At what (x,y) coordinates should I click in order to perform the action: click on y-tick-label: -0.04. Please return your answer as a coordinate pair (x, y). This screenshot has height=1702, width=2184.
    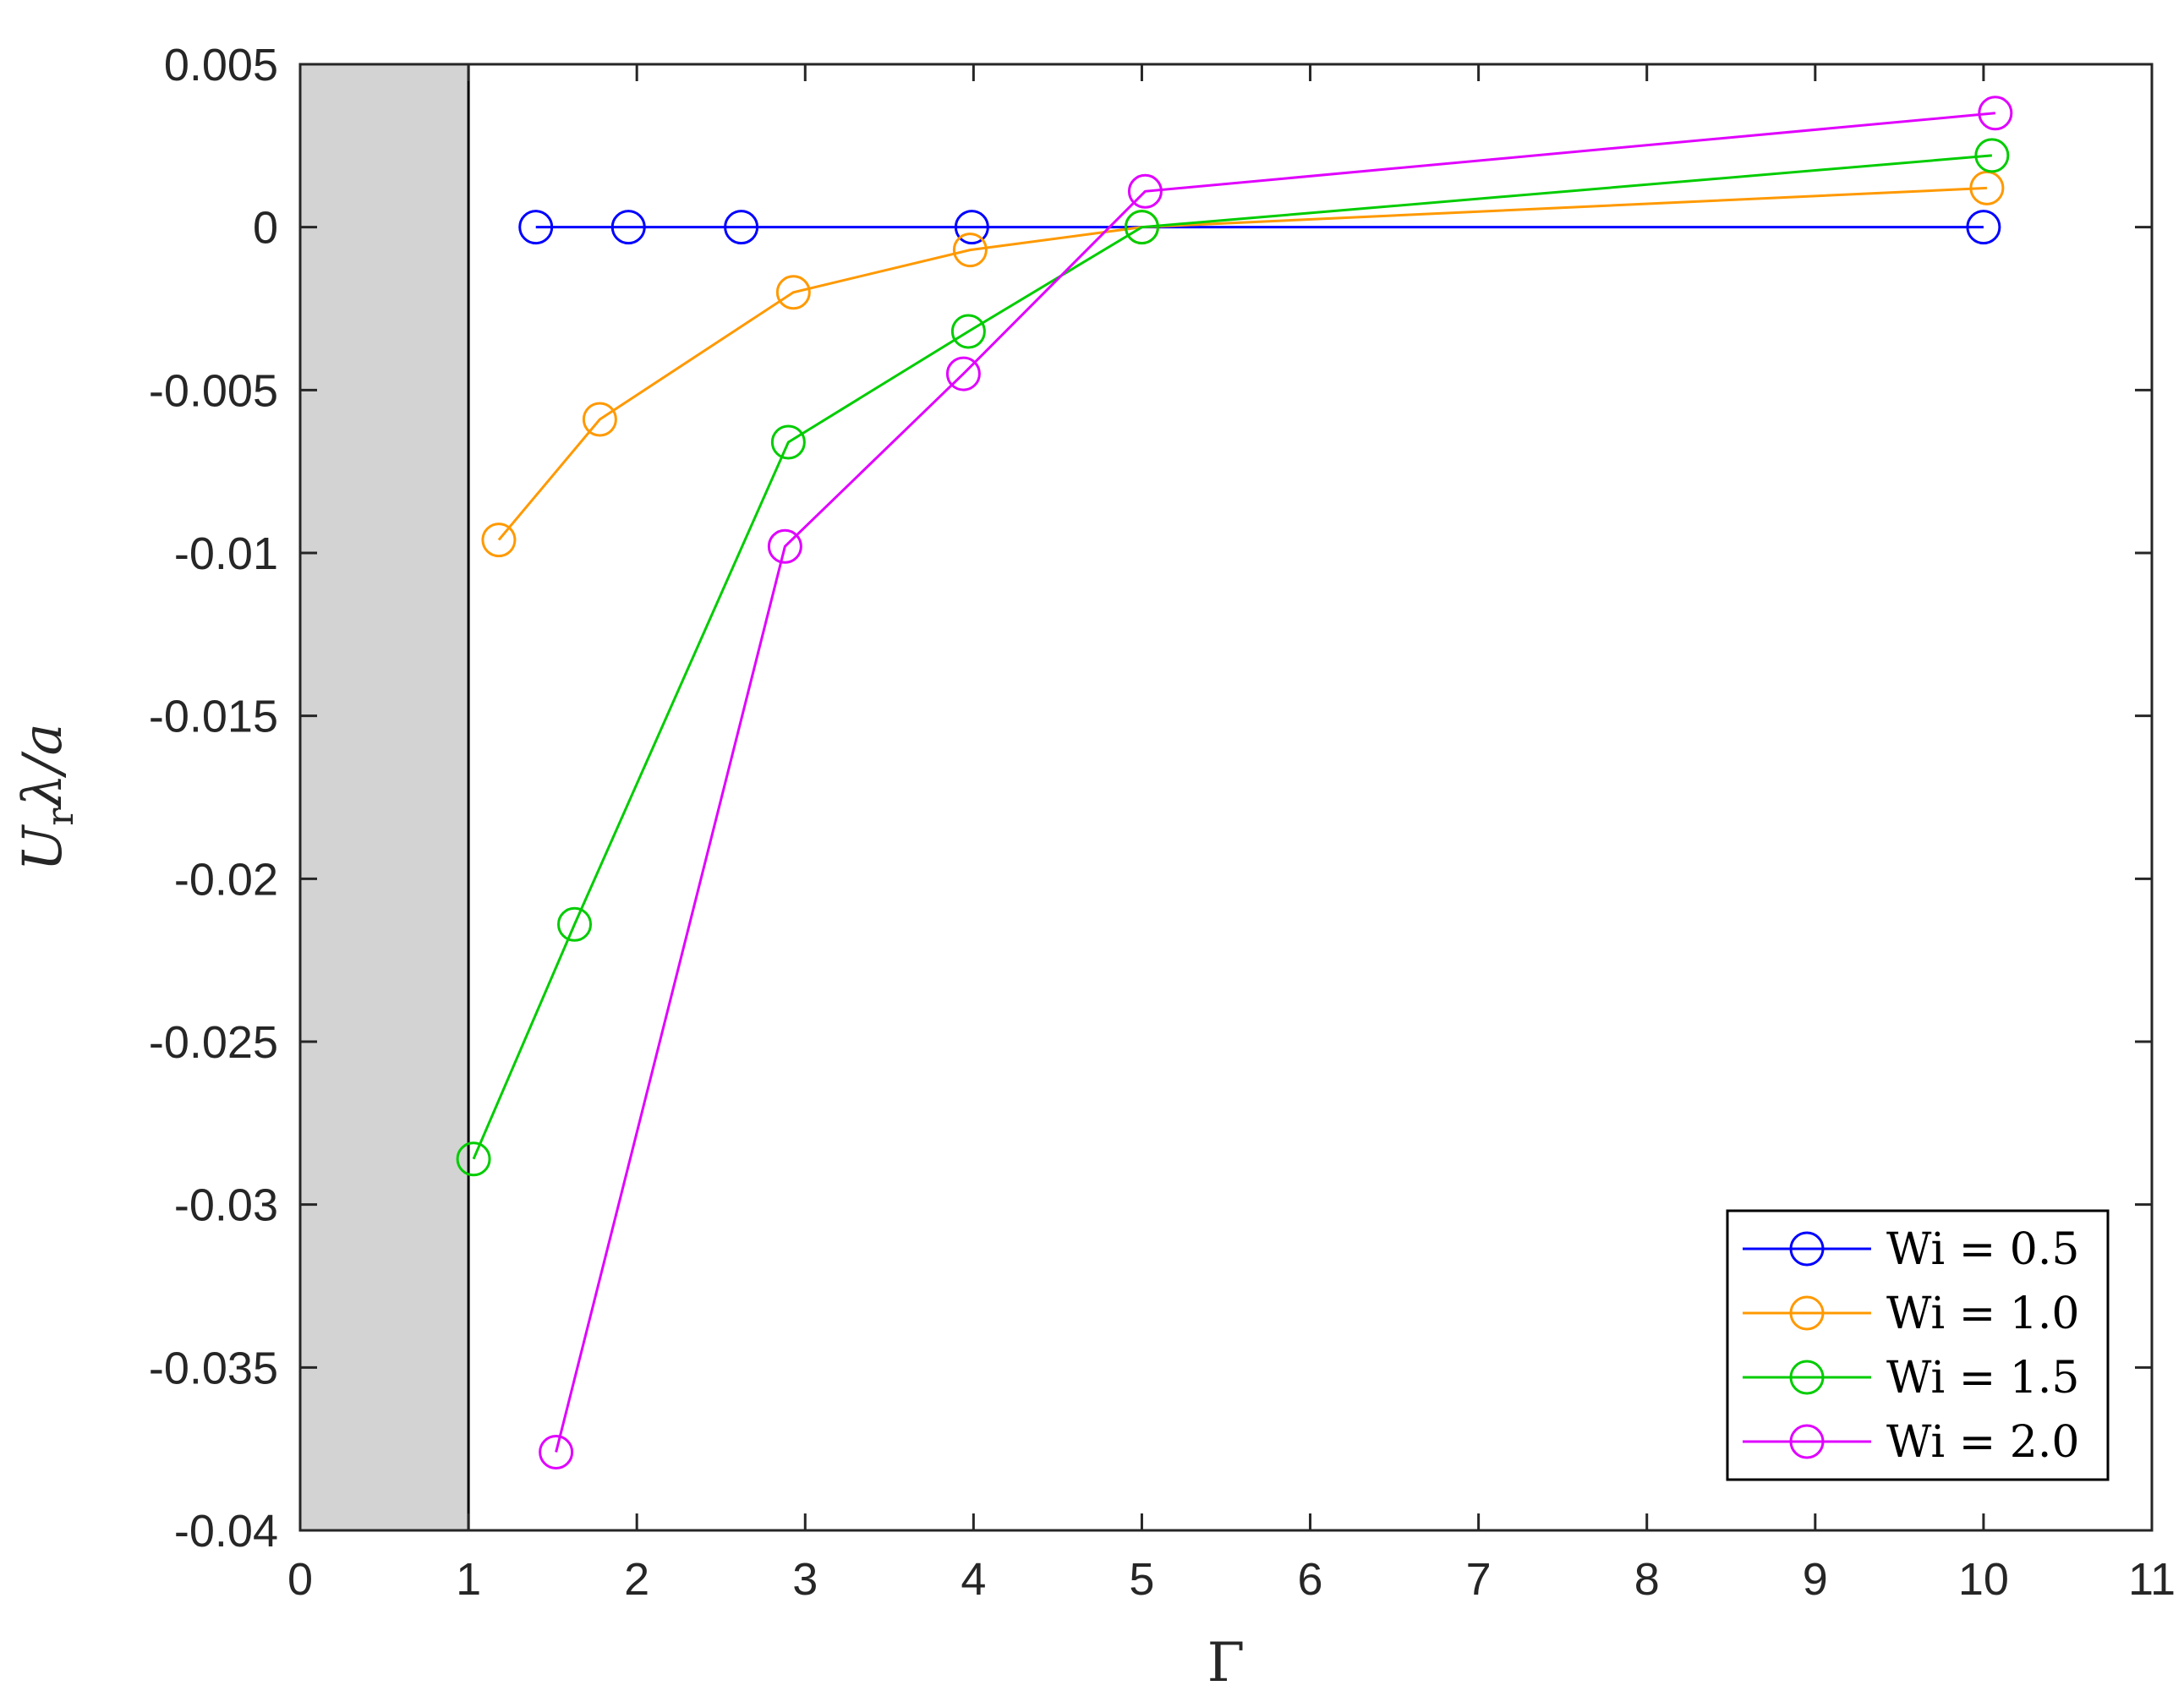
    Looking at the image, I should click on (226, 1531).